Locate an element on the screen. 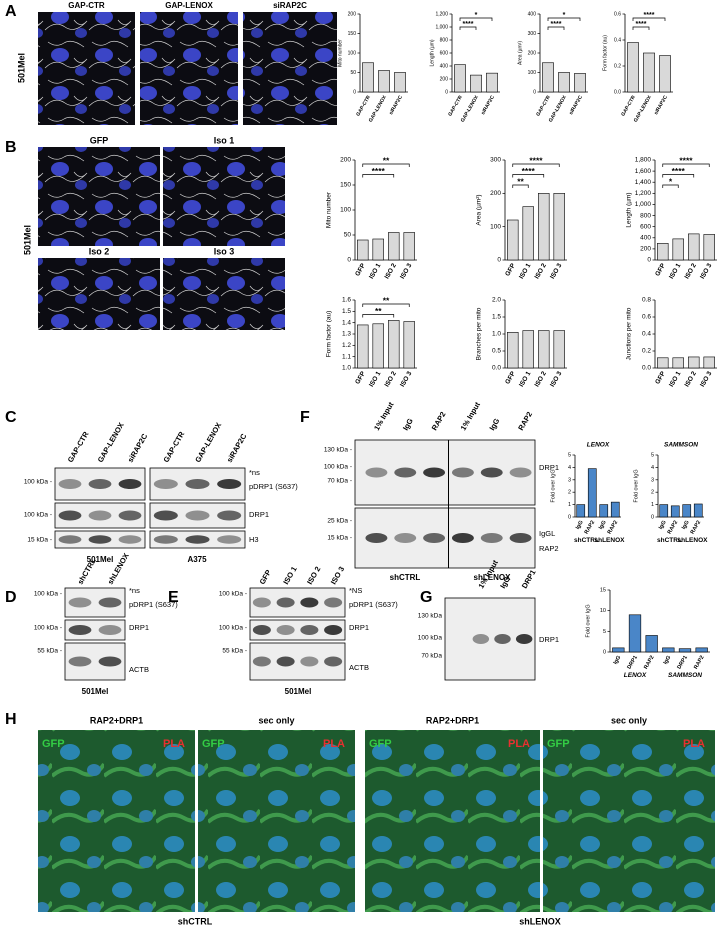  condition-title: sec only is located at coordinates (629, 720).